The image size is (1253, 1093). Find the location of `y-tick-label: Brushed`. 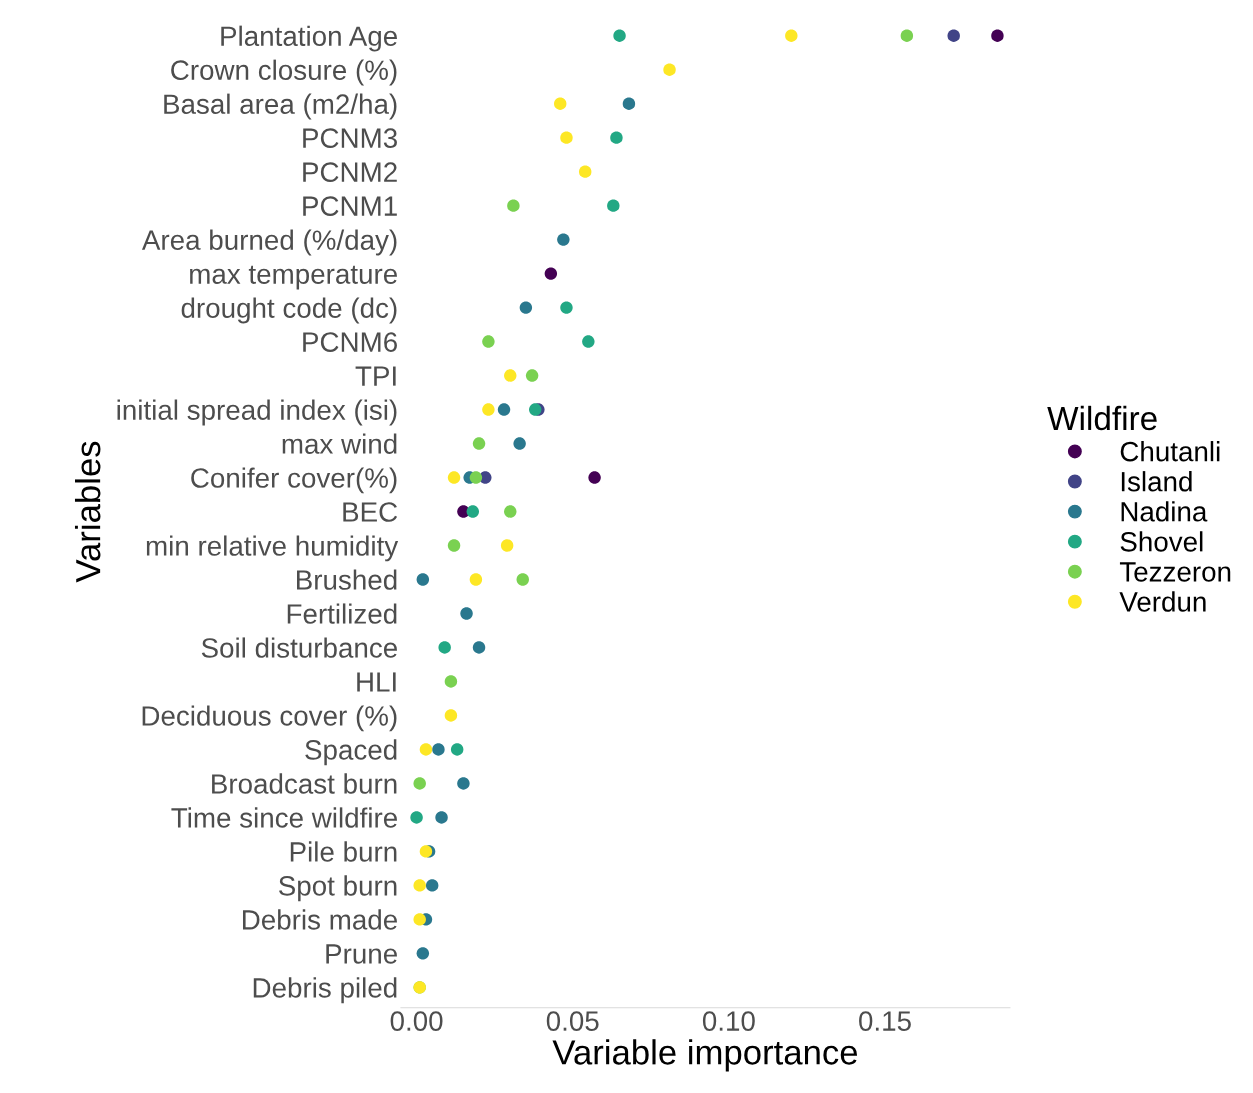

y-tick-label: Brushed is located at coordinates (347, 579).